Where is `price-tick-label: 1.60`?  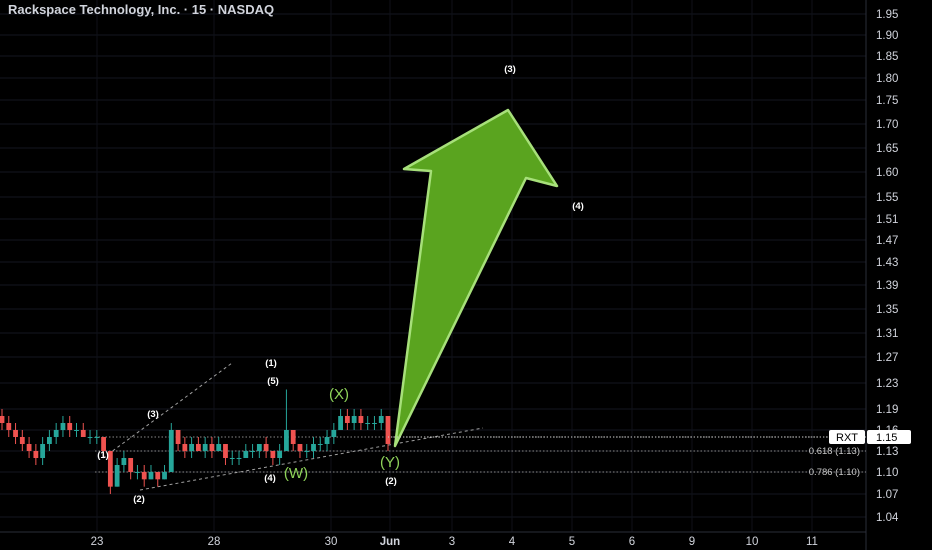 price-tick-label: 1.60 is located at coordinates (887, 173).